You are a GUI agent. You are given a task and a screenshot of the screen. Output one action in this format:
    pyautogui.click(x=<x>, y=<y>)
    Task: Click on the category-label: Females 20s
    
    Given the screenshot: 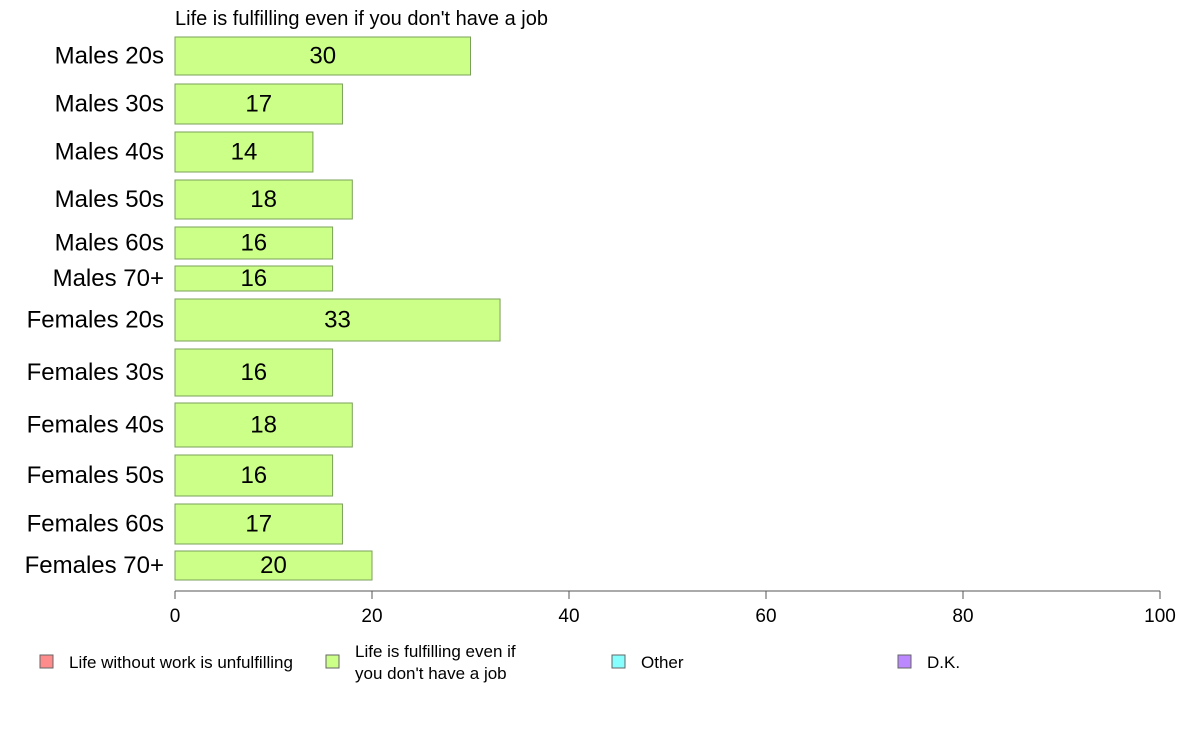 What is the action you would take?
    pyautogui.click(x=95, y=320)
    